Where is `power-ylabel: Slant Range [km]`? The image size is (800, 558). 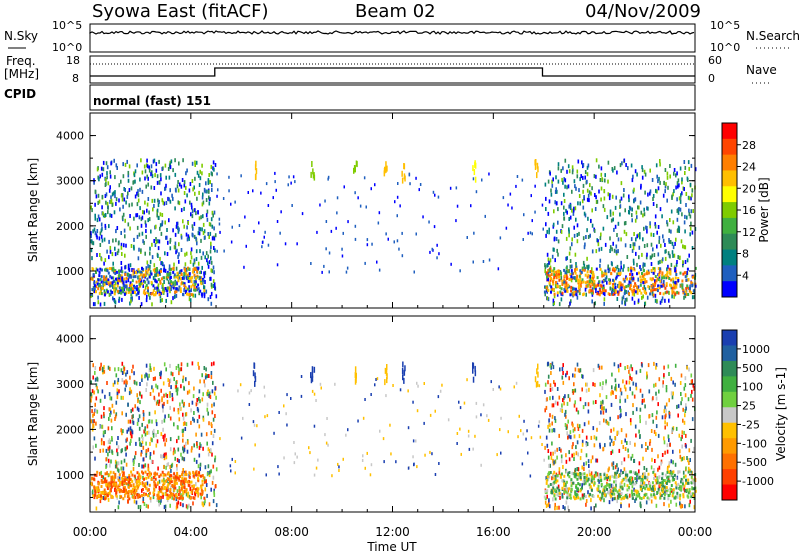 power-ylabel: Slant Range [km] is located at coordinates (33, 210).